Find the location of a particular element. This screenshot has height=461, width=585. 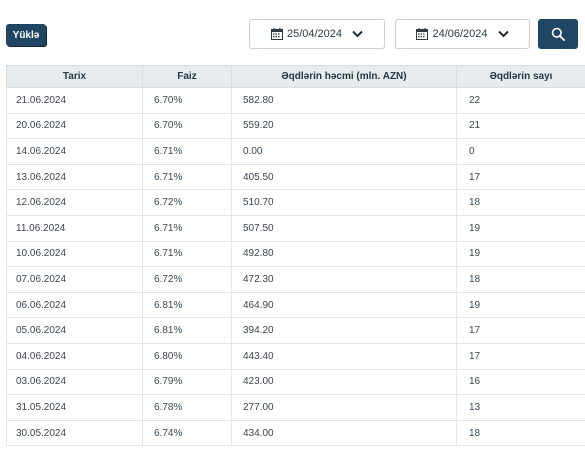

table-row: 12.06.2024 6.72% 510.70 18 is located at coordinates (295, 202).